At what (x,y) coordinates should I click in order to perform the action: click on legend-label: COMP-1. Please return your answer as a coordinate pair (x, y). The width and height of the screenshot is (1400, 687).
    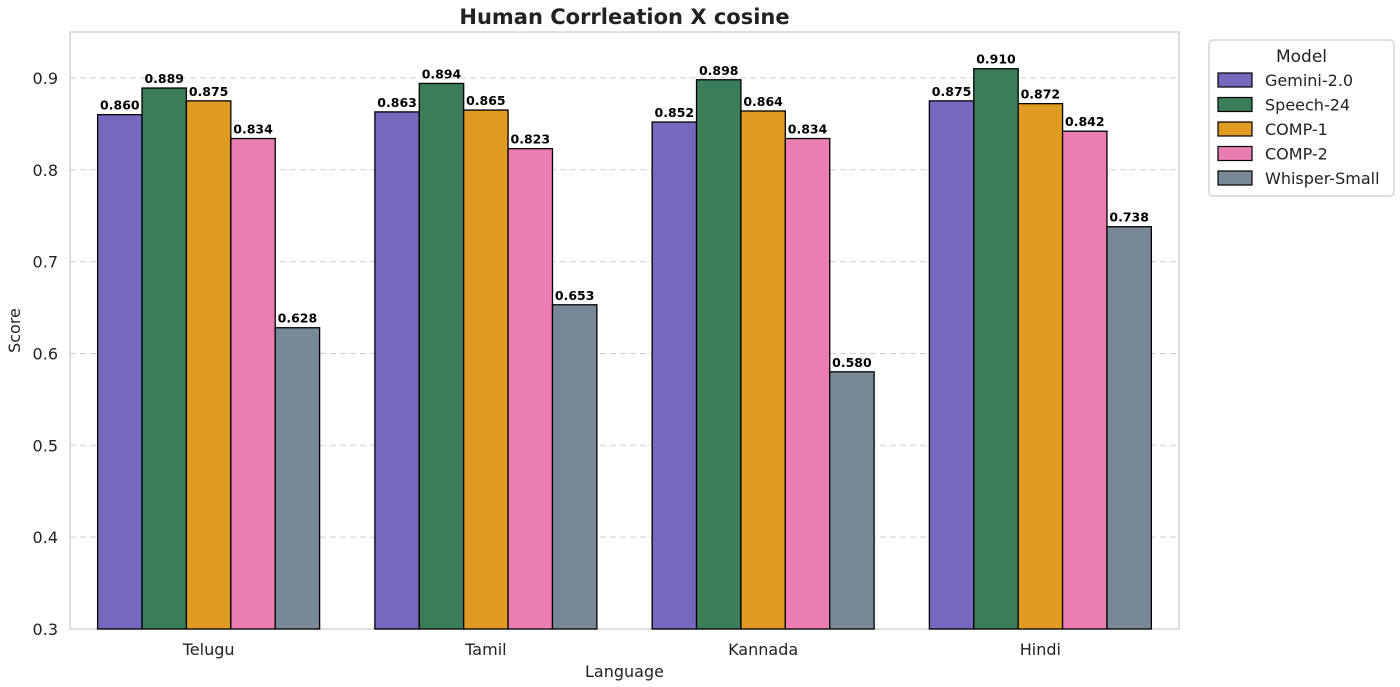
    Looking at the image, I should click on (1296, 129).